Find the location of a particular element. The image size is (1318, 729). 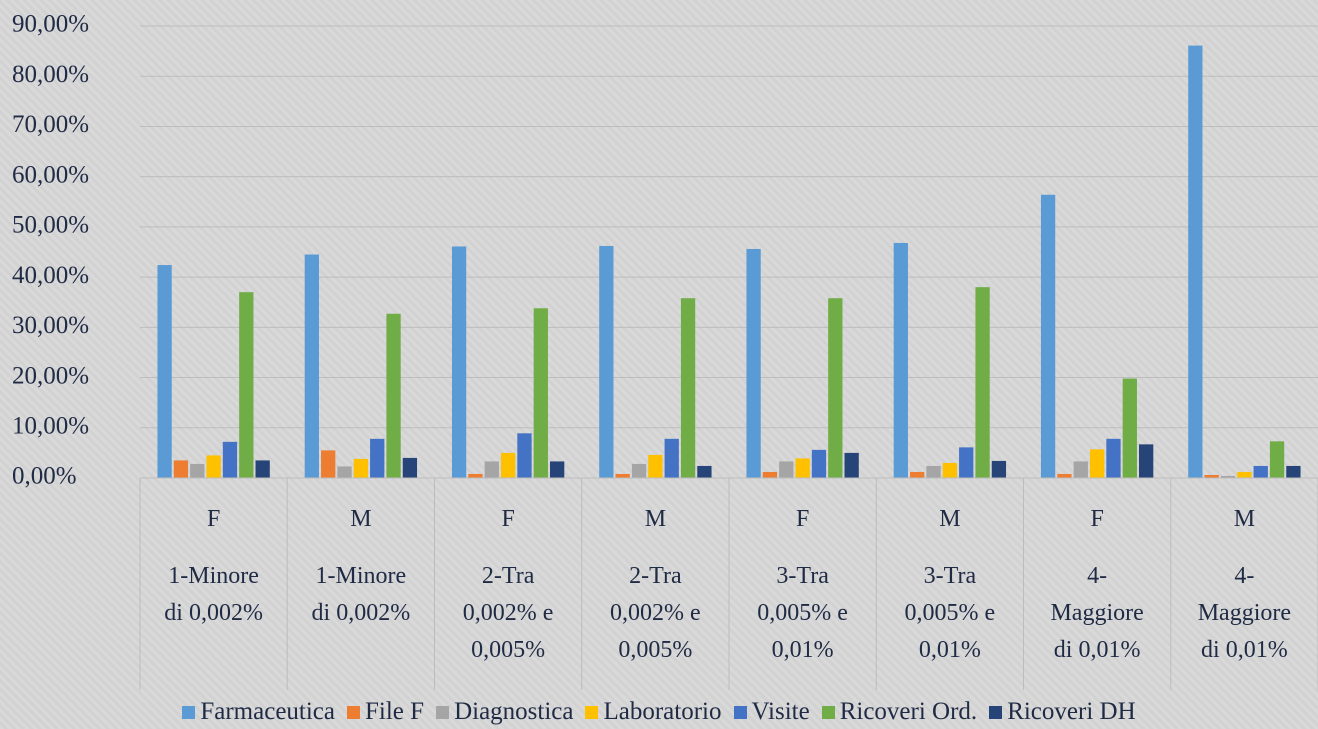

y-tick-label: 40,00% is located at coordinates (50, 275).